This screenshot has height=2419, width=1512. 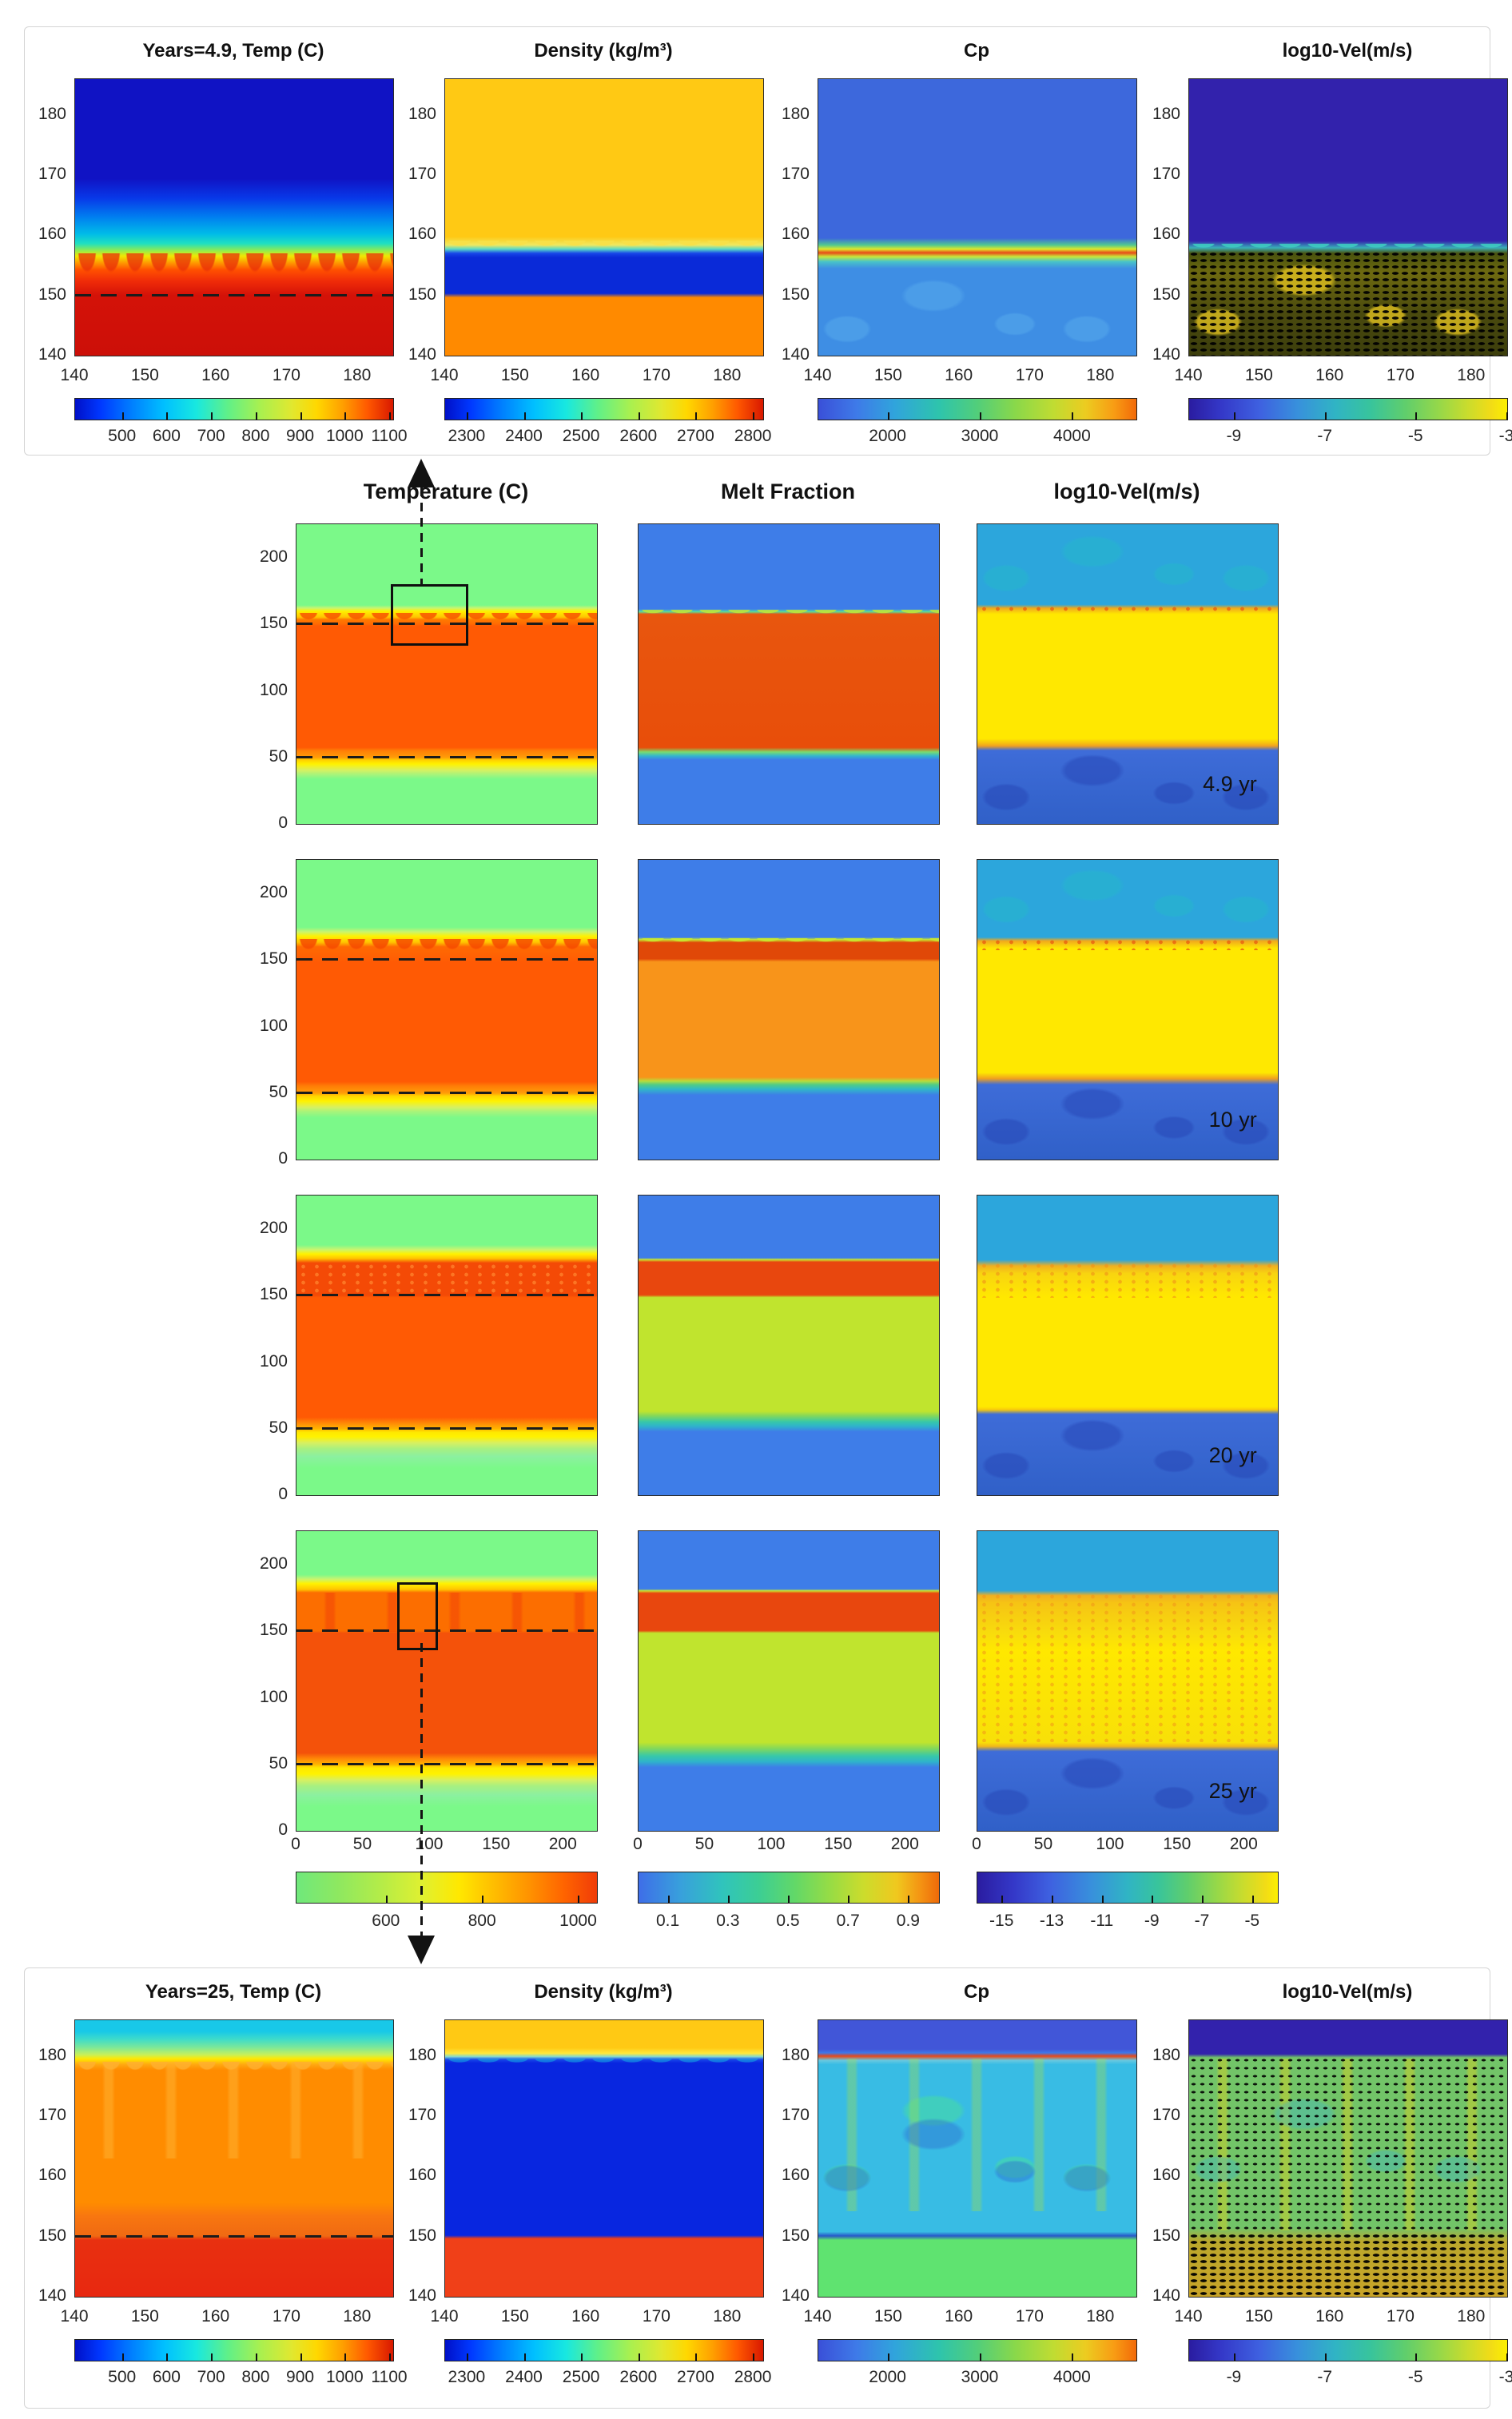 I want to click on top-panel-title: log10-Vel(m/s), so click(x=1347, y=51).